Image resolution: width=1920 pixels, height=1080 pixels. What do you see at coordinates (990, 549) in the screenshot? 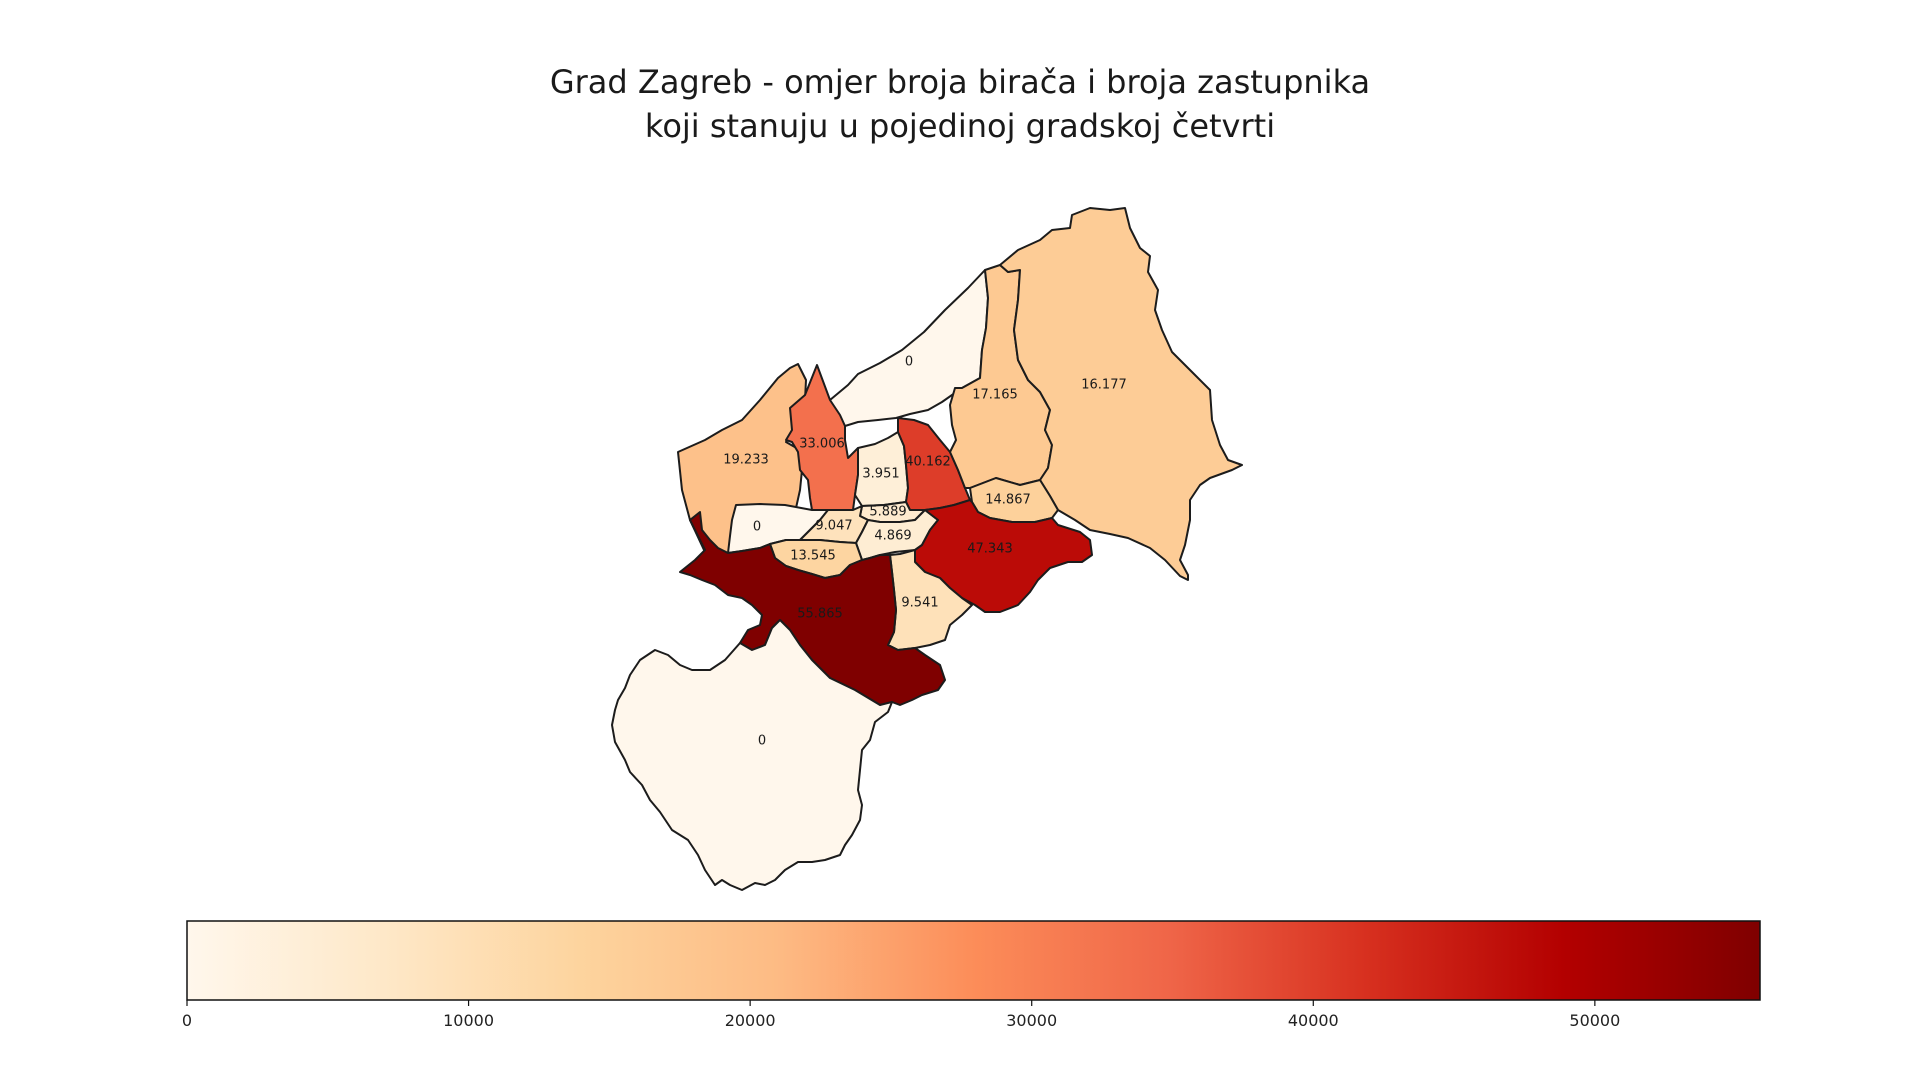
I see `district-label-east-red: 47.343` at bounding box center [990, 549].